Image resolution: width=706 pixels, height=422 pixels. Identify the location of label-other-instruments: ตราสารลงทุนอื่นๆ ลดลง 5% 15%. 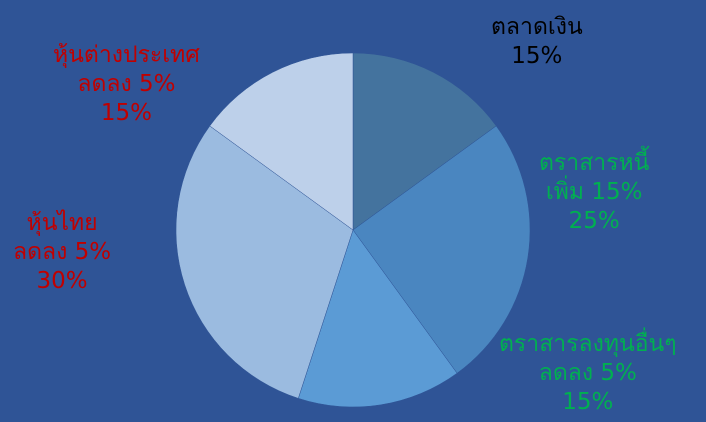
(588, 373).